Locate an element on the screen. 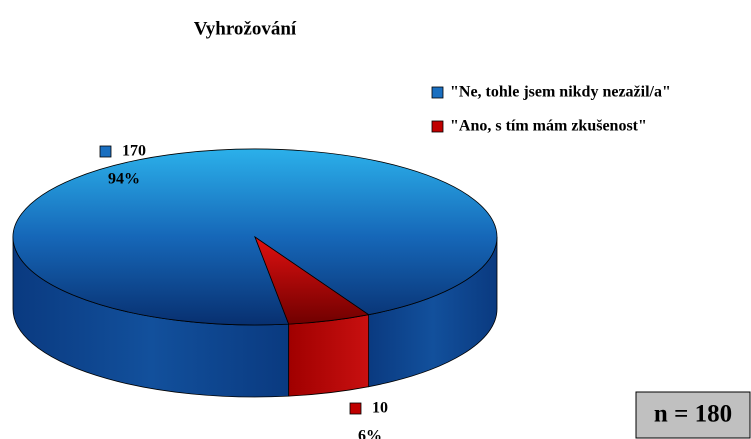  slice-side is located at coordinates (329, 355).